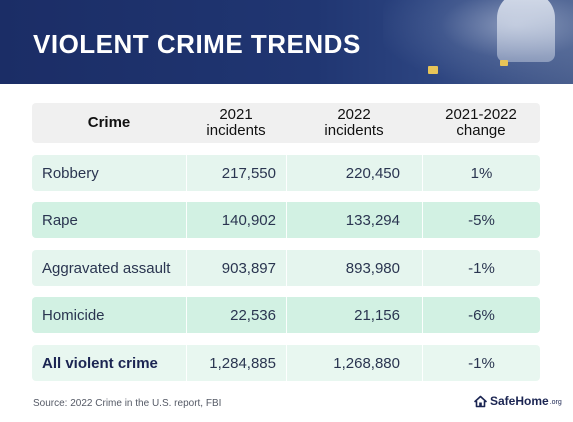 The image size is (573, 422). I want to click on cell-2021: 217,550, so click(236, 173).